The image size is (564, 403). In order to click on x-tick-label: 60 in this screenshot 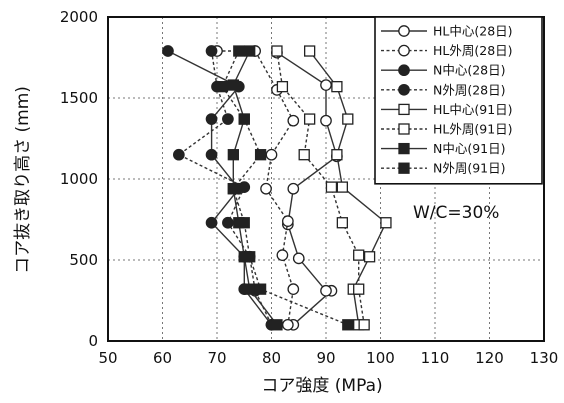, I will do `click(162, 358)`.